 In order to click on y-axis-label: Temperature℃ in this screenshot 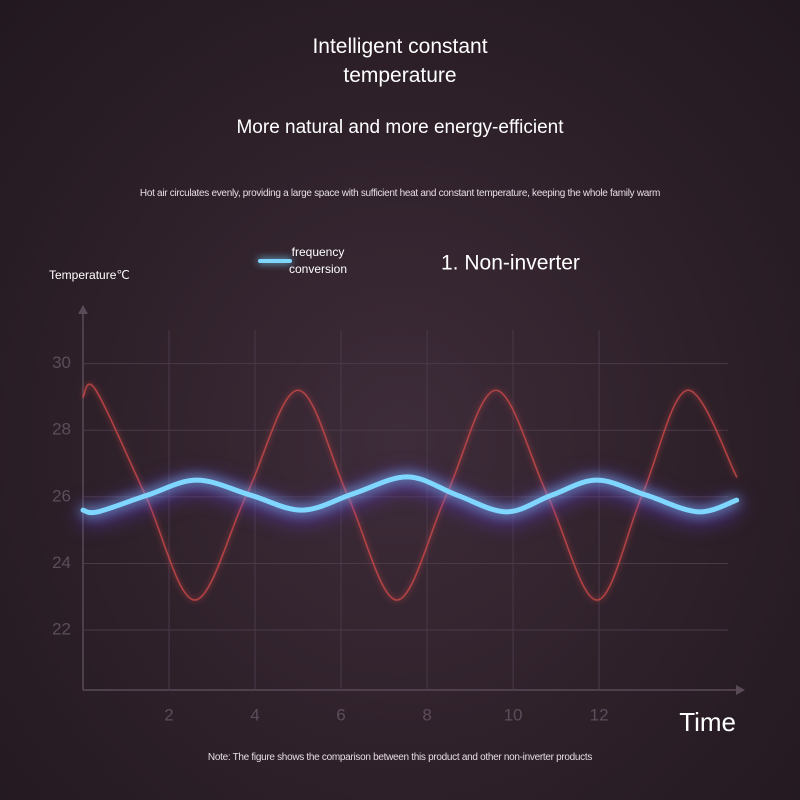, I will do `click(89, 275)`.